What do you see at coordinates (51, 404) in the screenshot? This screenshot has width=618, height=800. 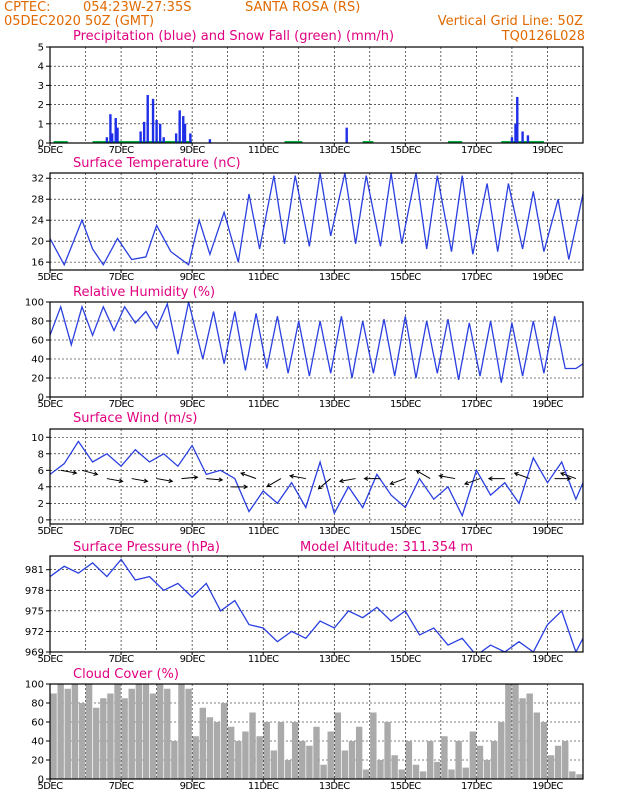 I see `humidity-xtick-label: 5DEC` at bounding box center [51, 404].